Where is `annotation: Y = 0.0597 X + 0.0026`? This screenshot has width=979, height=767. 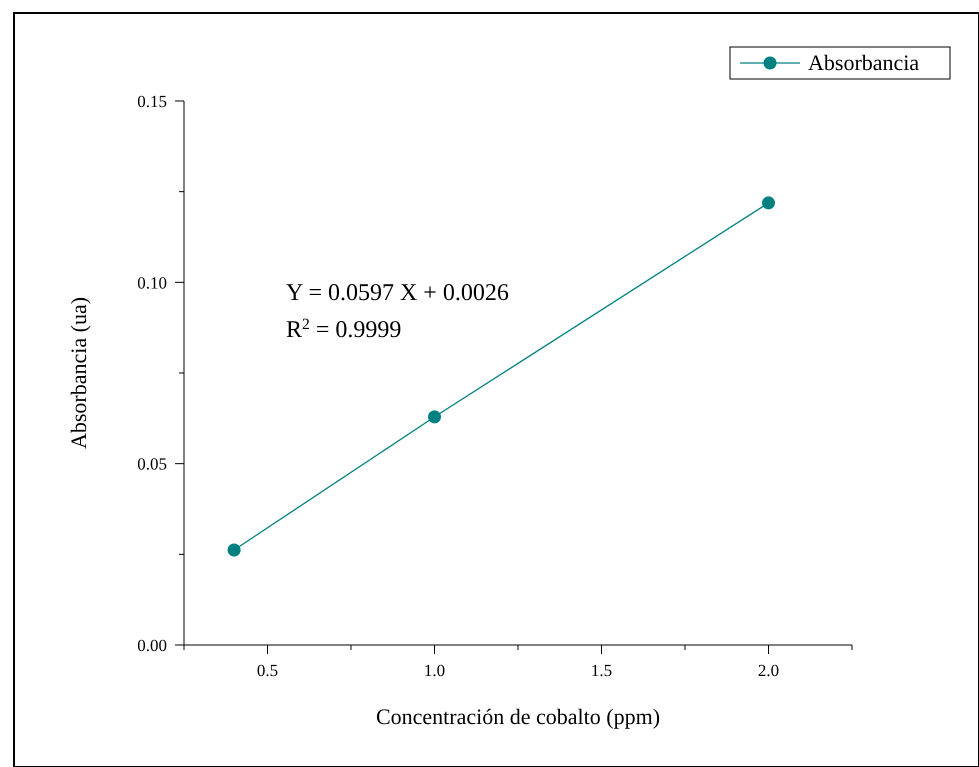
annotation: Y = 0.0597 X + 0.0026 is located at coordinates (397, 293).